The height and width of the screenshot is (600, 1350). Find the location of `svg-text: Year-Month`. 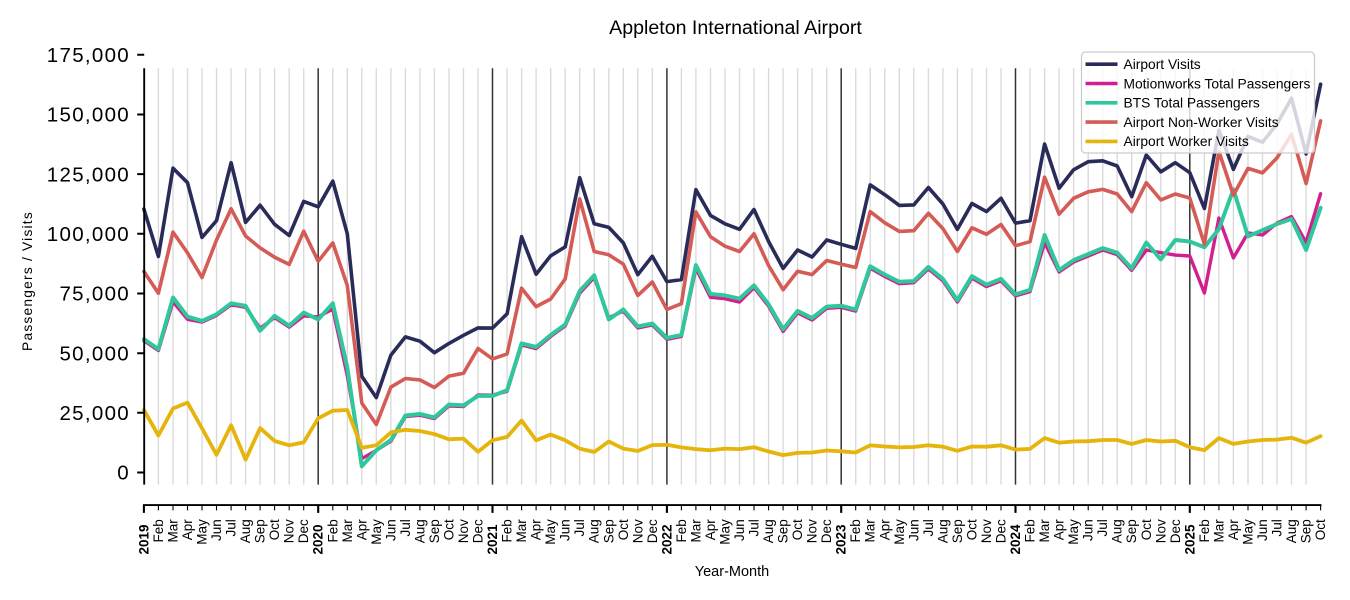

svg-text: Year-Month is located at coordinates (732, 572).